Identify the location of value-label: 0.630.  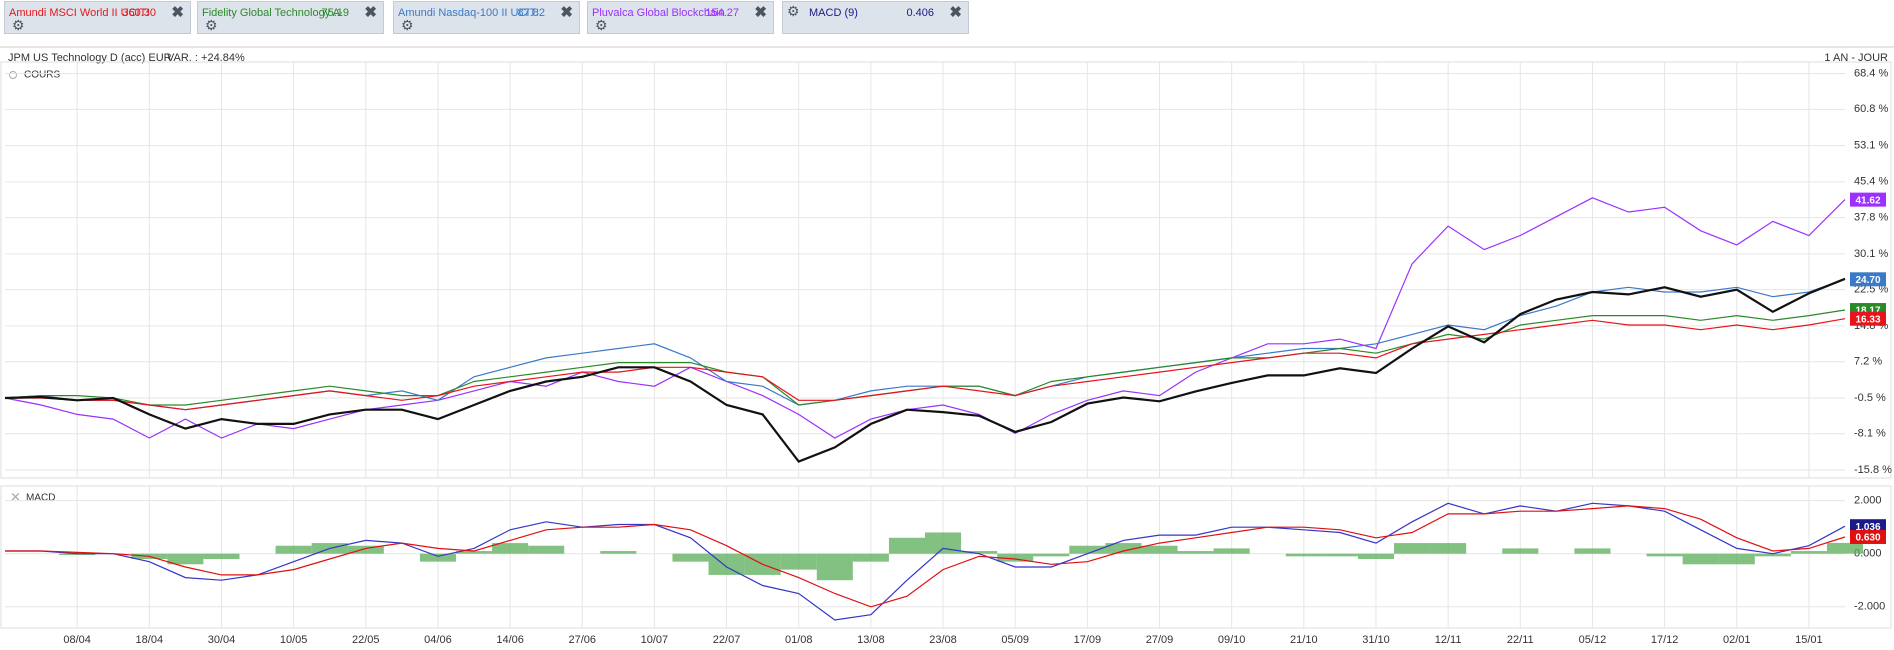
(1867, 538).